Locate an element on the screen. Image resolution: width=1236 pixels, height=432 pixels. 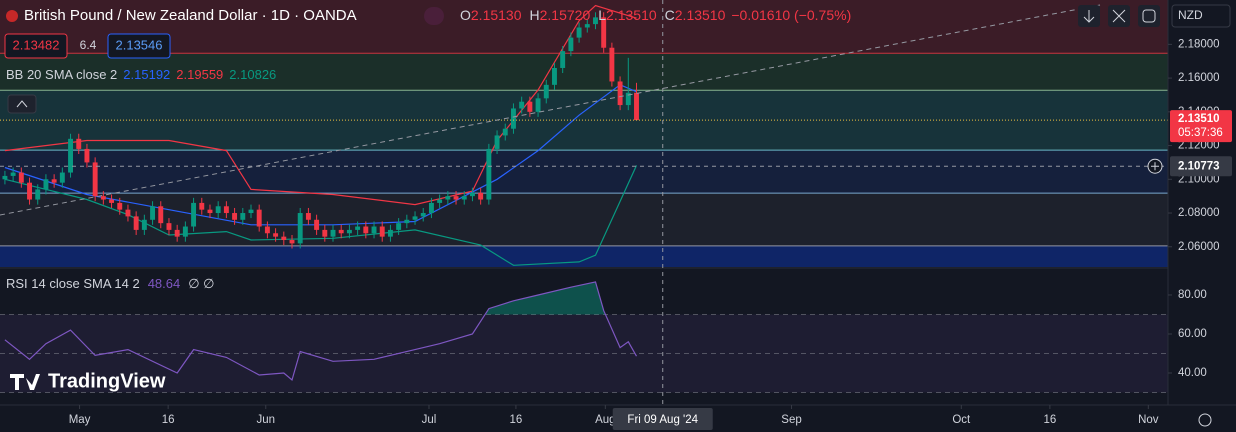
y-tick-label: 2.08000 is located at coordinates (1199, 213).